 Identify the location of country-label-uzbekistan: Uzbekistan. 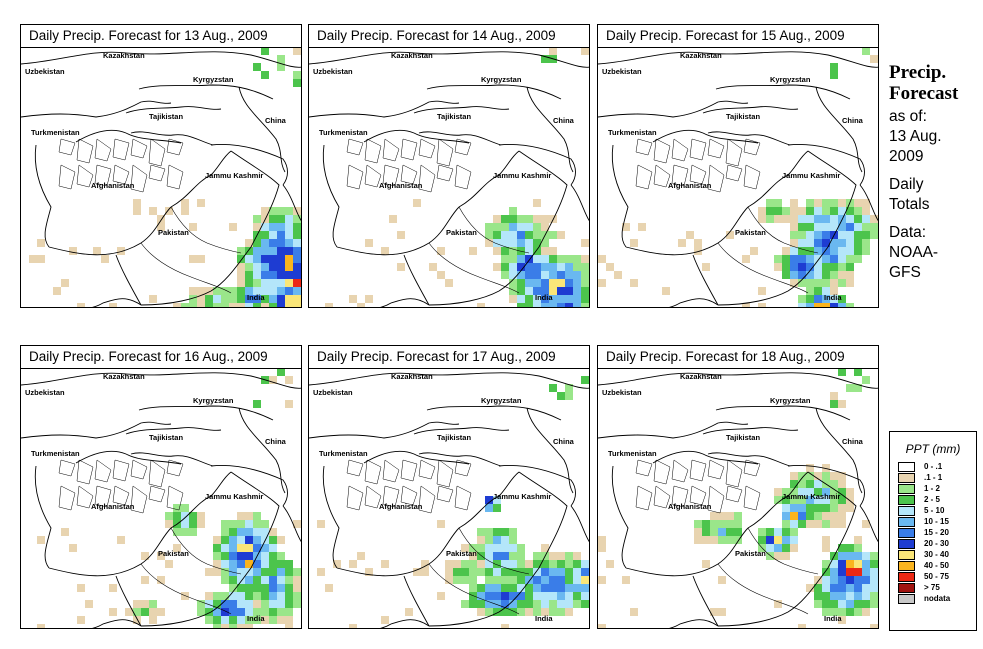
(45, 392).